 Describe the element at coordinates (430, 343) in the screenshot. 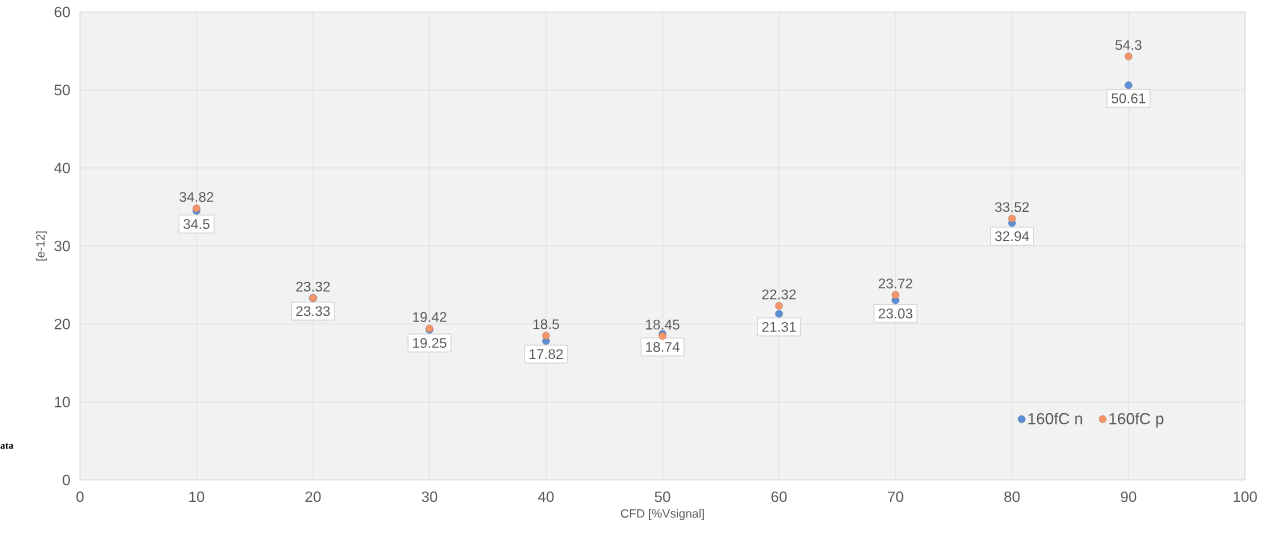

I see `data-label: 19.25` at that location.